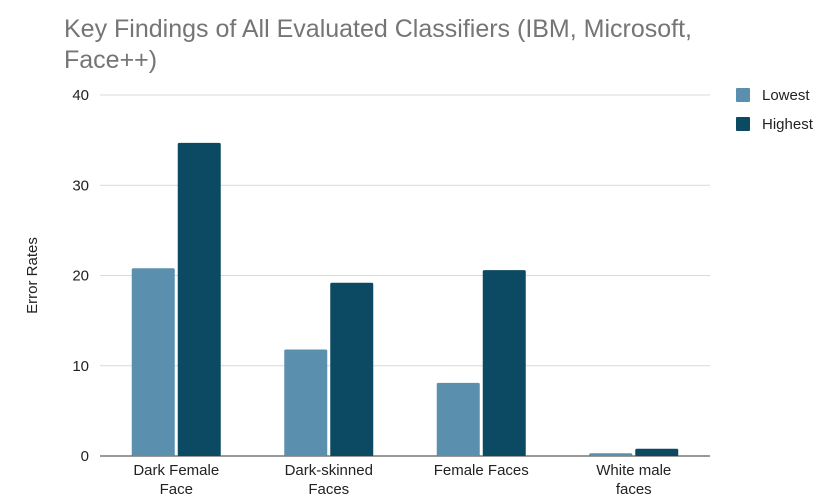 This screenshot has height=504, width=838. What do you see at coordinates (788, 124) in the screenshot?
I see `legend-label-highest: Highest` at bounding box center [788, 124].